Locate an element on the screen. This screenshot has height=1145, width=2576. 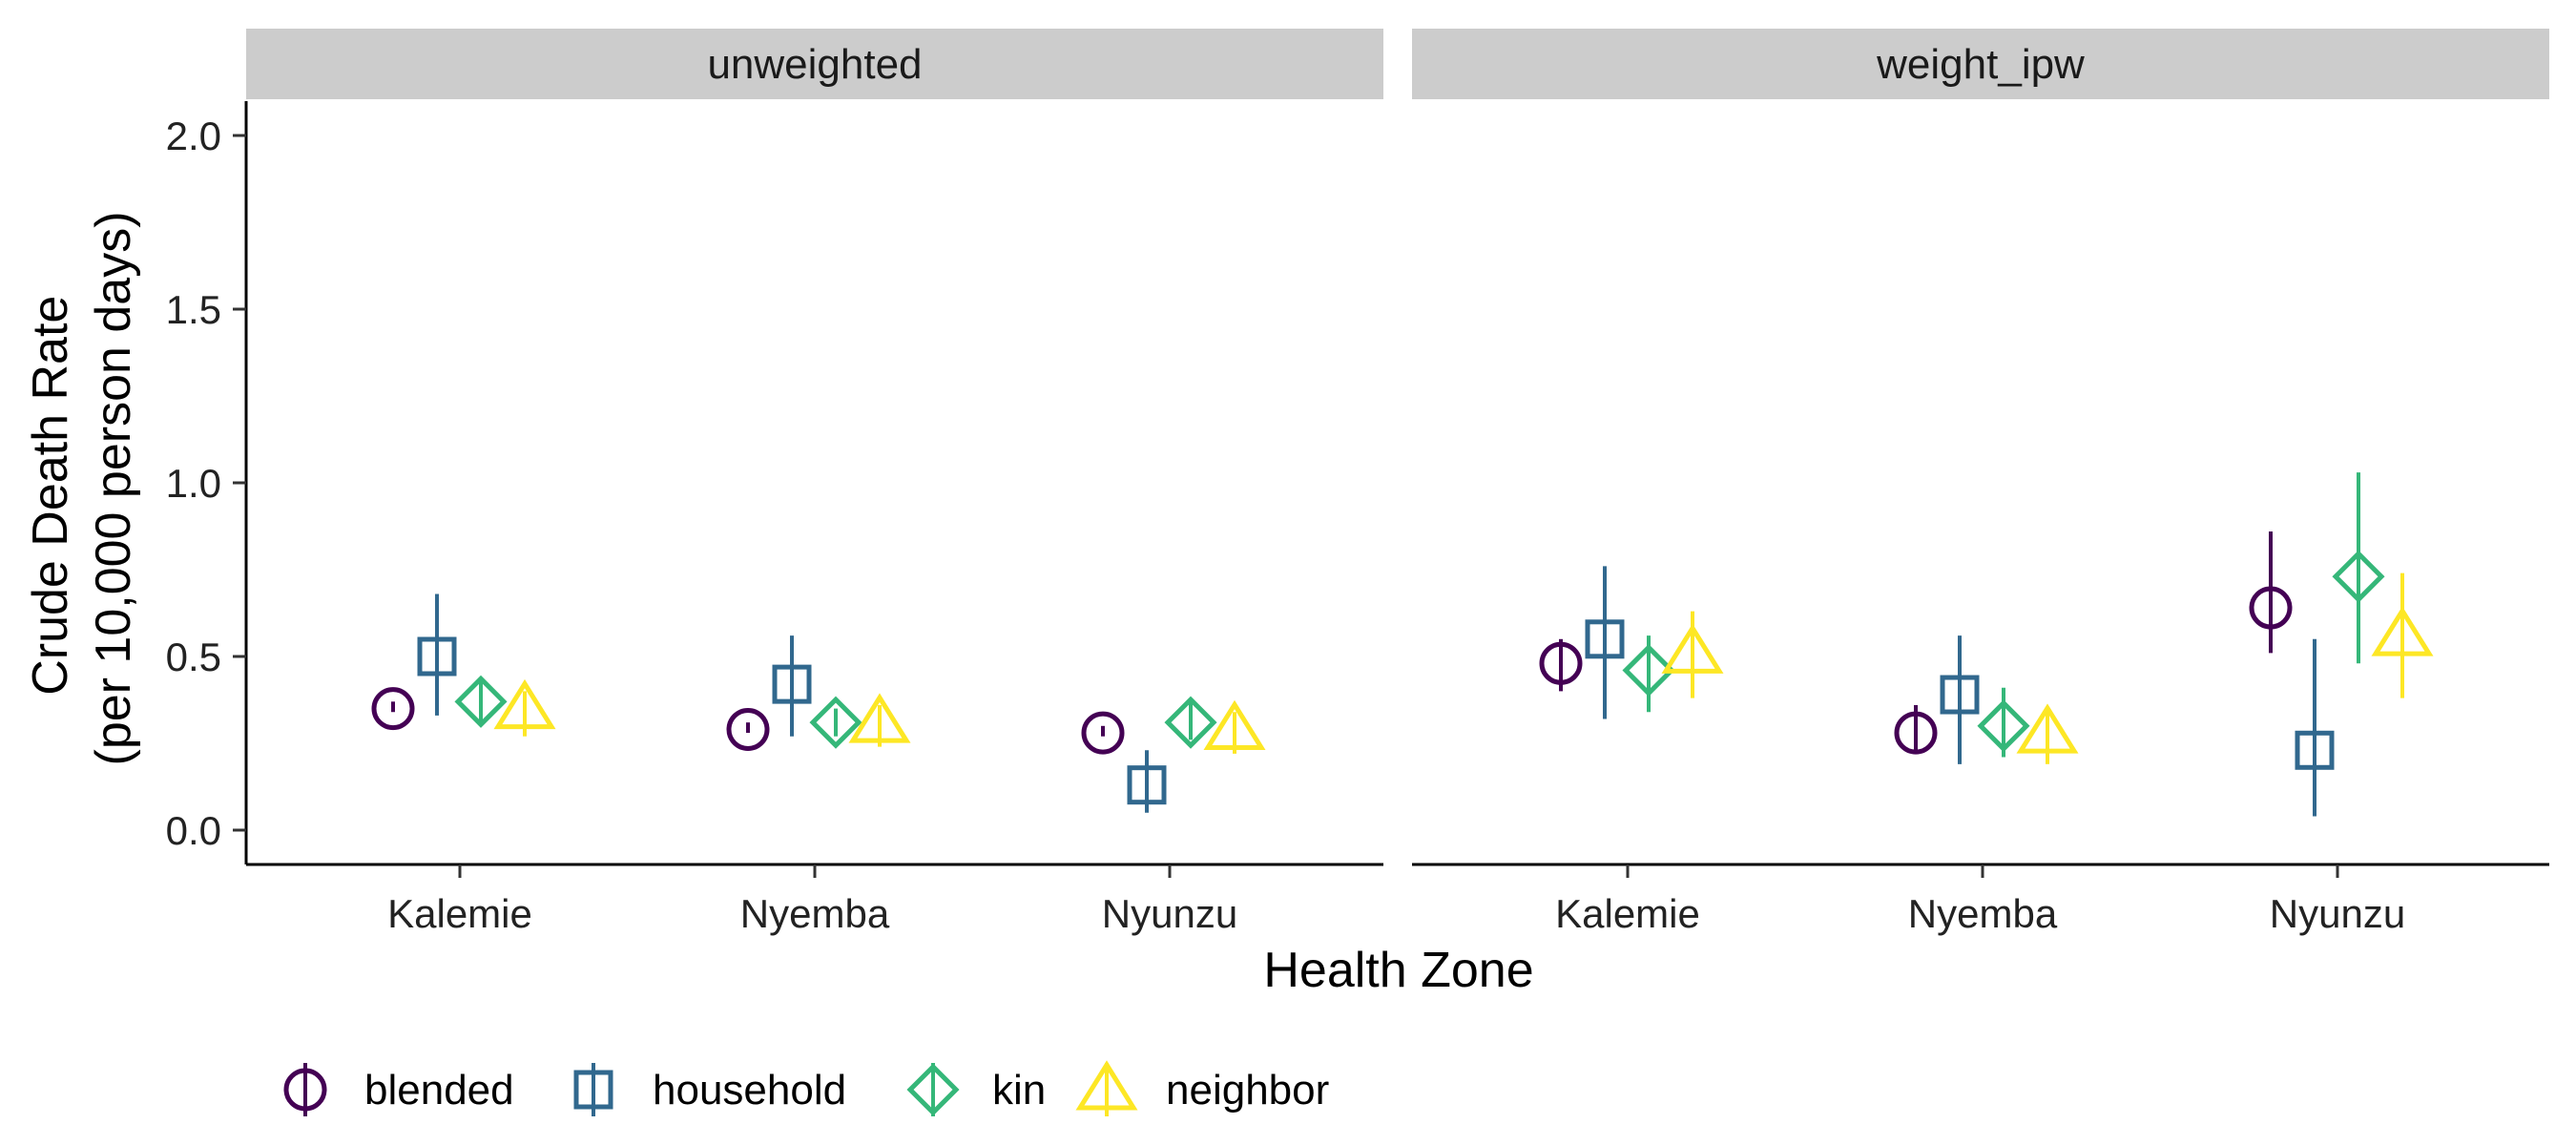
y-axis: 0.0 0.5 1.0 1.5 2.0 is located at coordinates (207, 483).